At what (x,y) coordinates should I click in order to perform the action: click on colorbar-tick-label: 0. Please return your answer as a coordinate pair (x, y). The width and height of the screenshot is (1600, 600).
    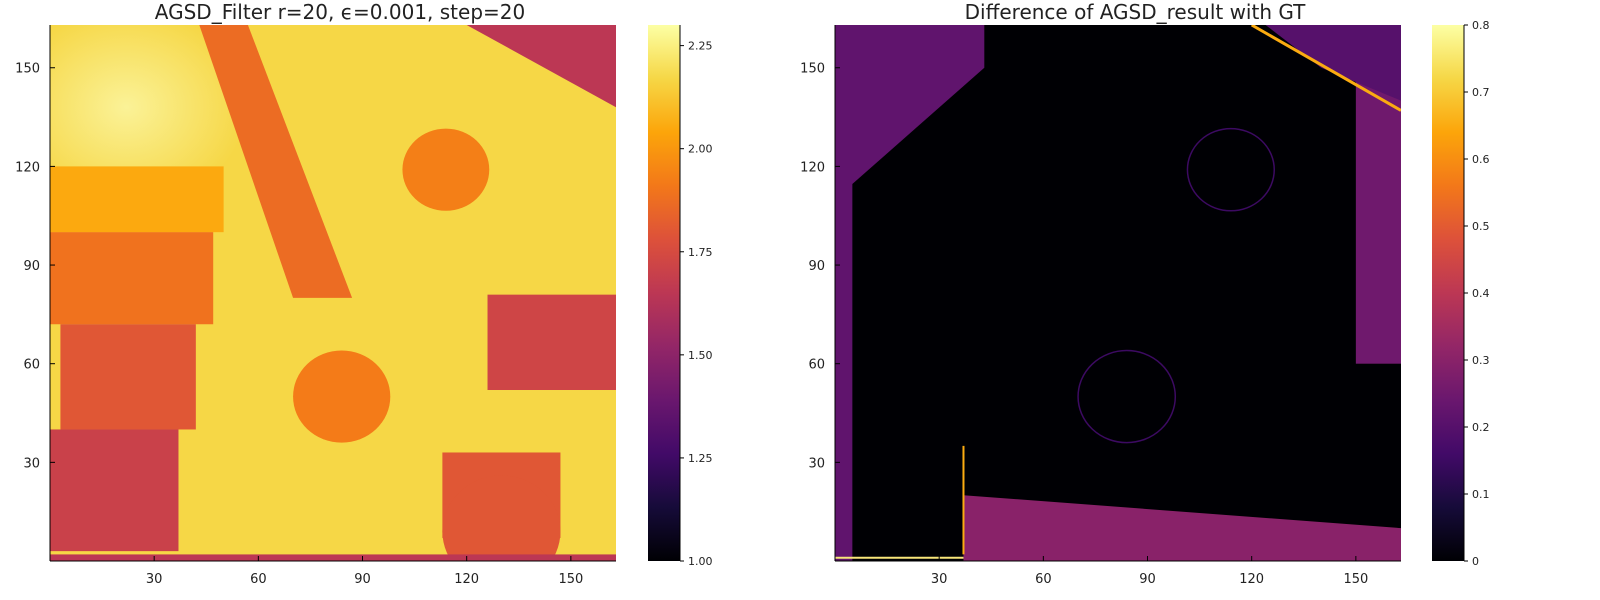
    Looking at the image, I should click on (1475, 561).